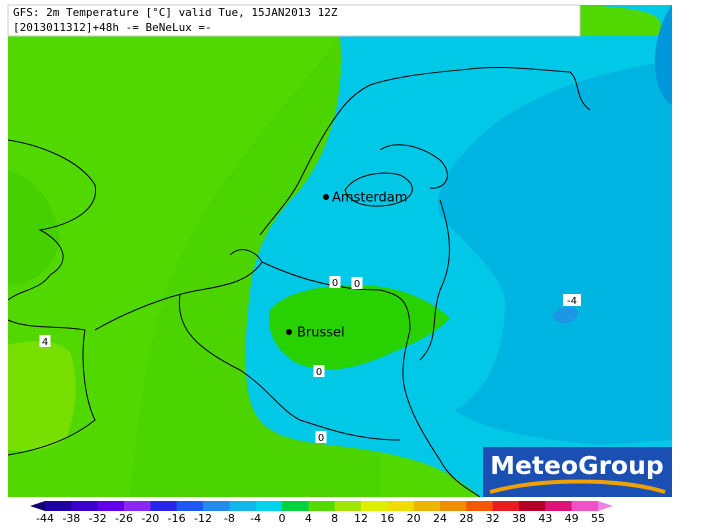 The image size is (725, 529). Describe the element at coordinates (369, 198) in the screenshot. I see `city-label: Amsterdam` at that location.